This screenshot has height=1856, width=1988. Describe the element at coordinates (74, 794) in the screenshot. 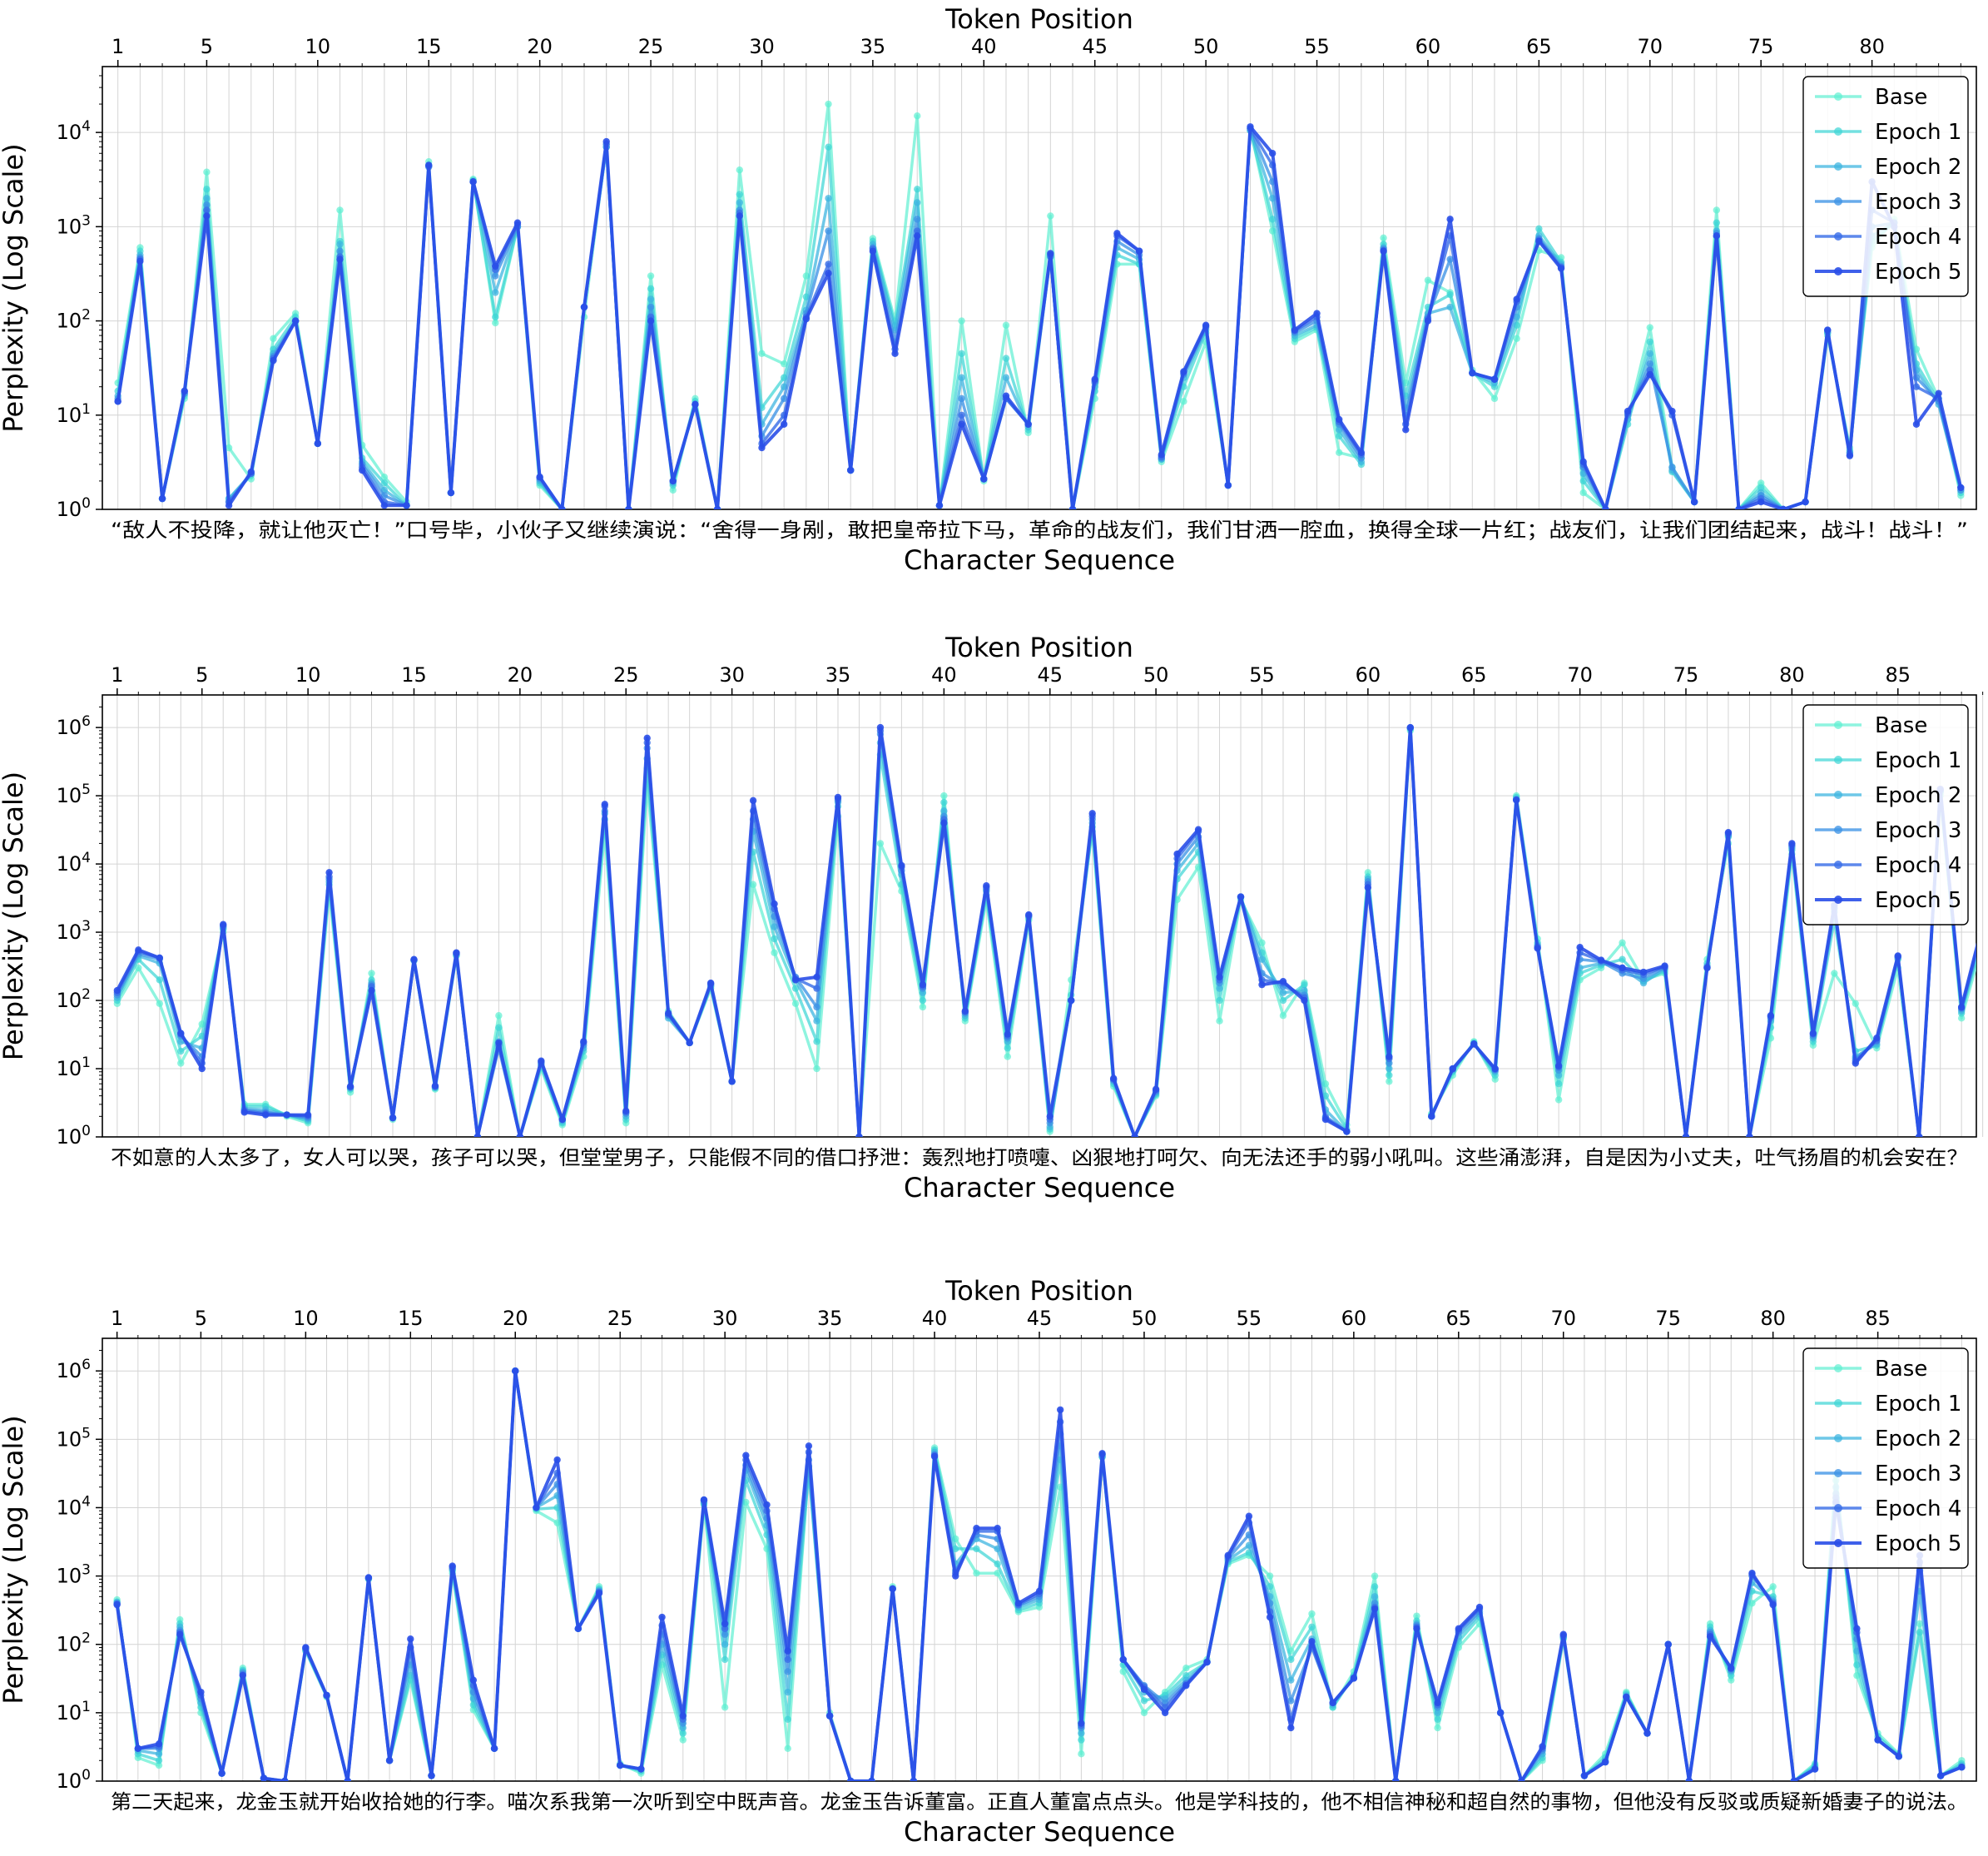

I see `y-tick-label: 10⁵` at that location.